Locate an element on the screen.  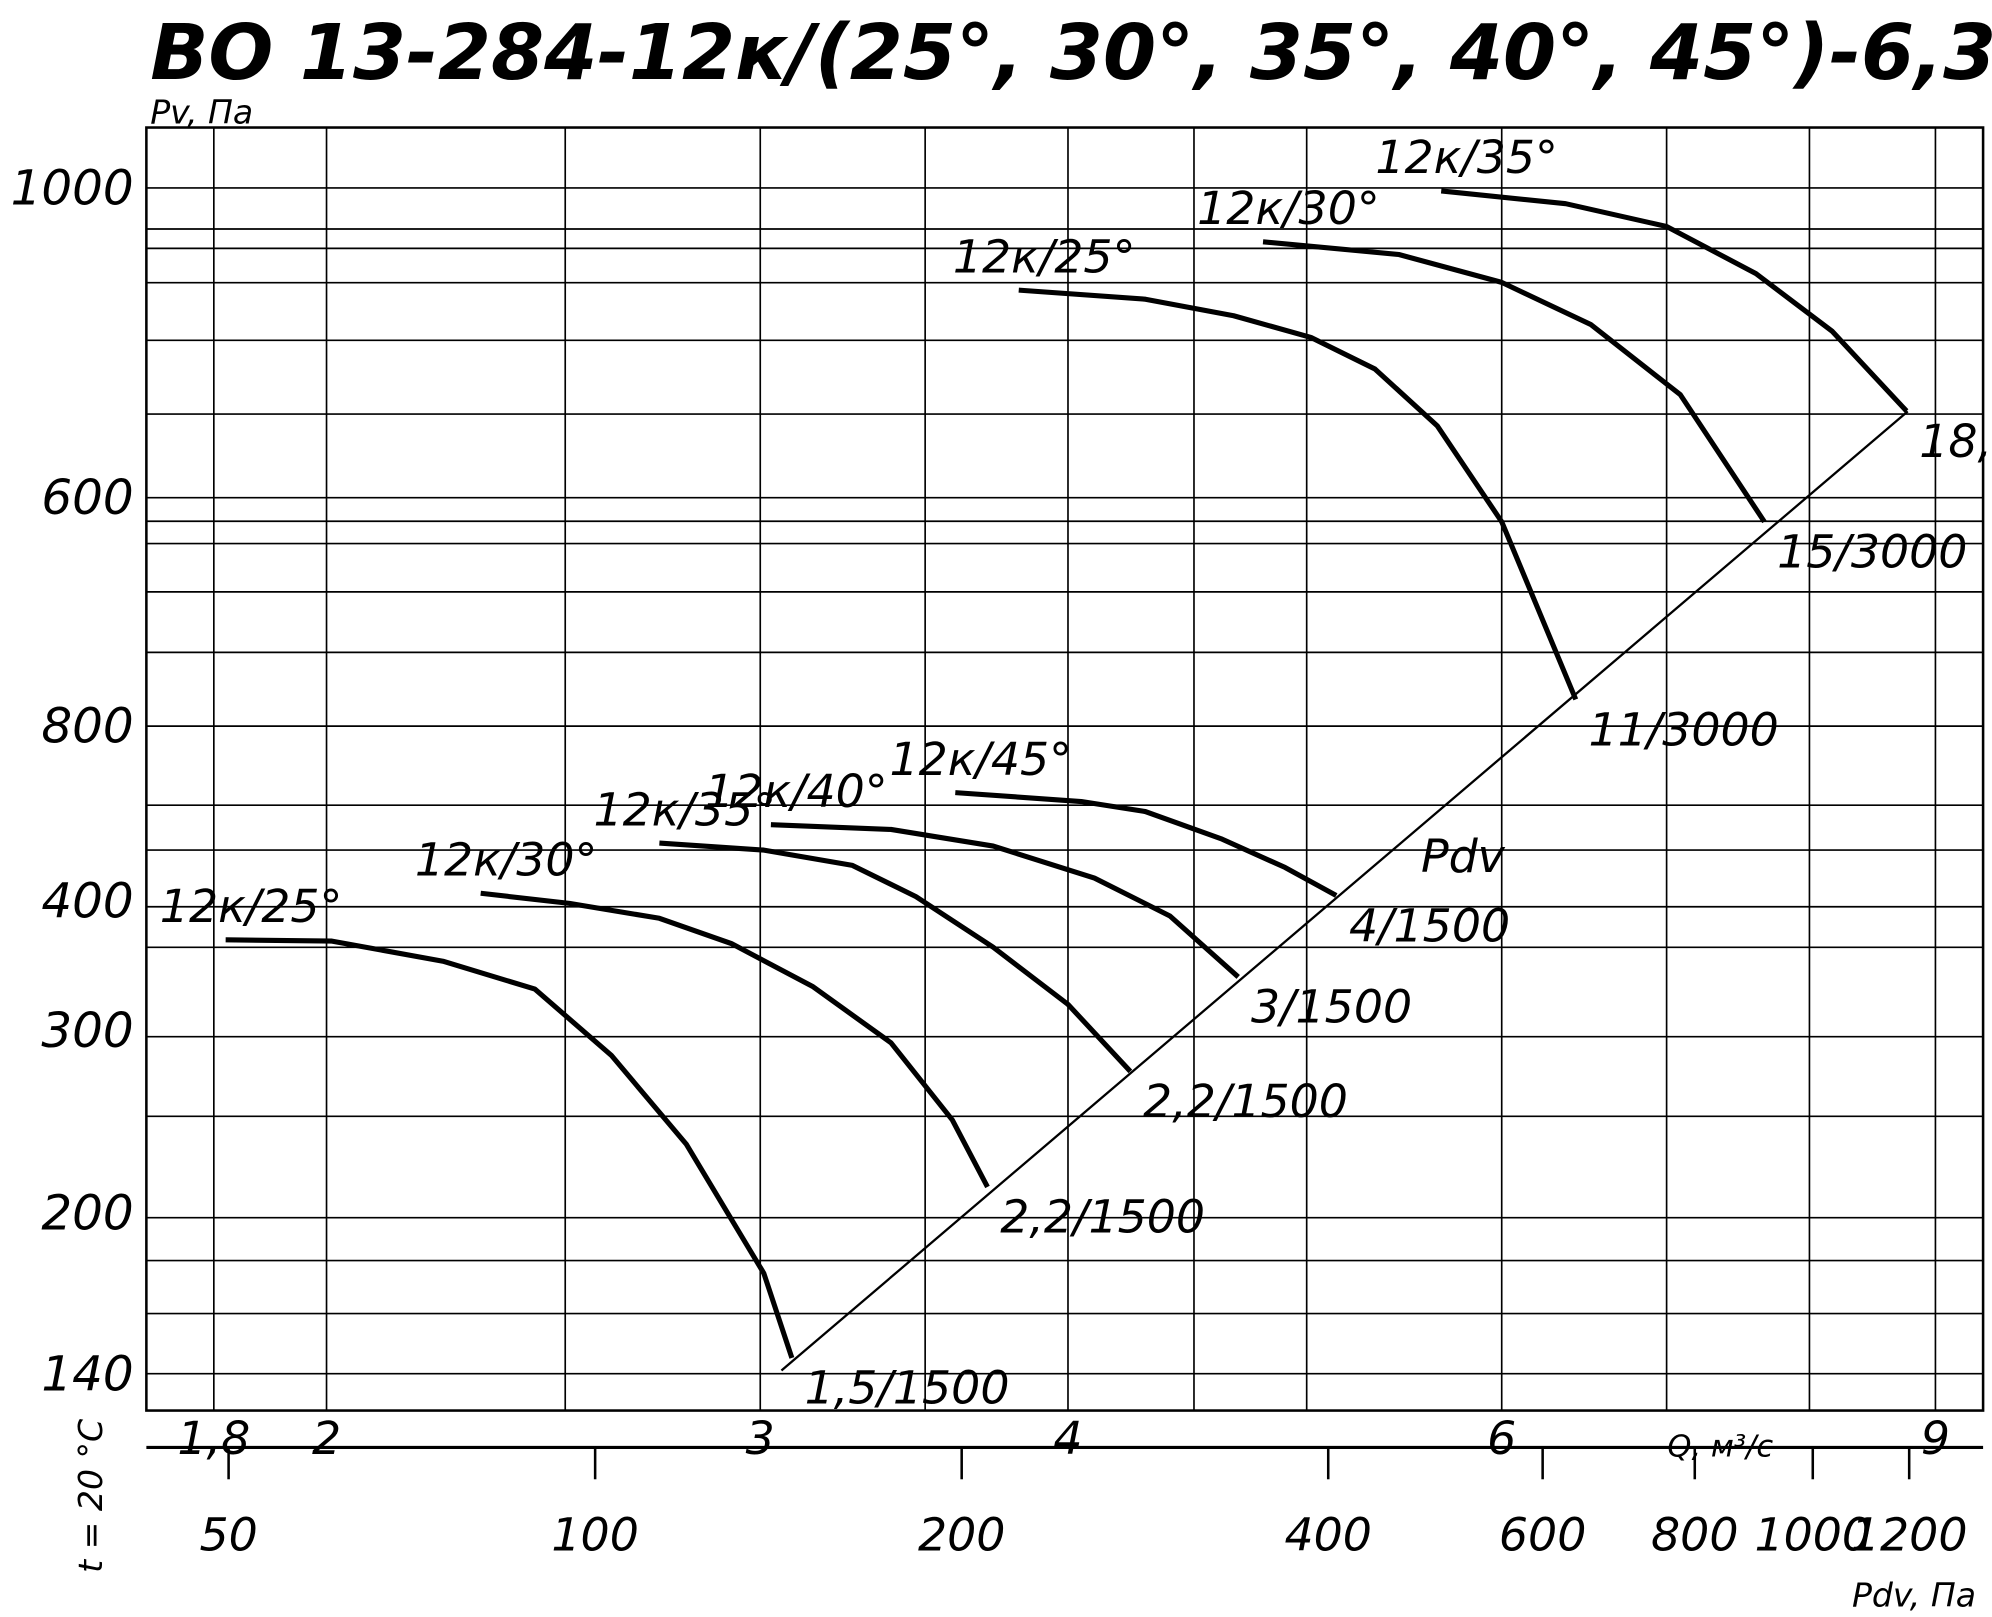
temperature-note: t = 20 °C is located at coordinates (90, 1496).